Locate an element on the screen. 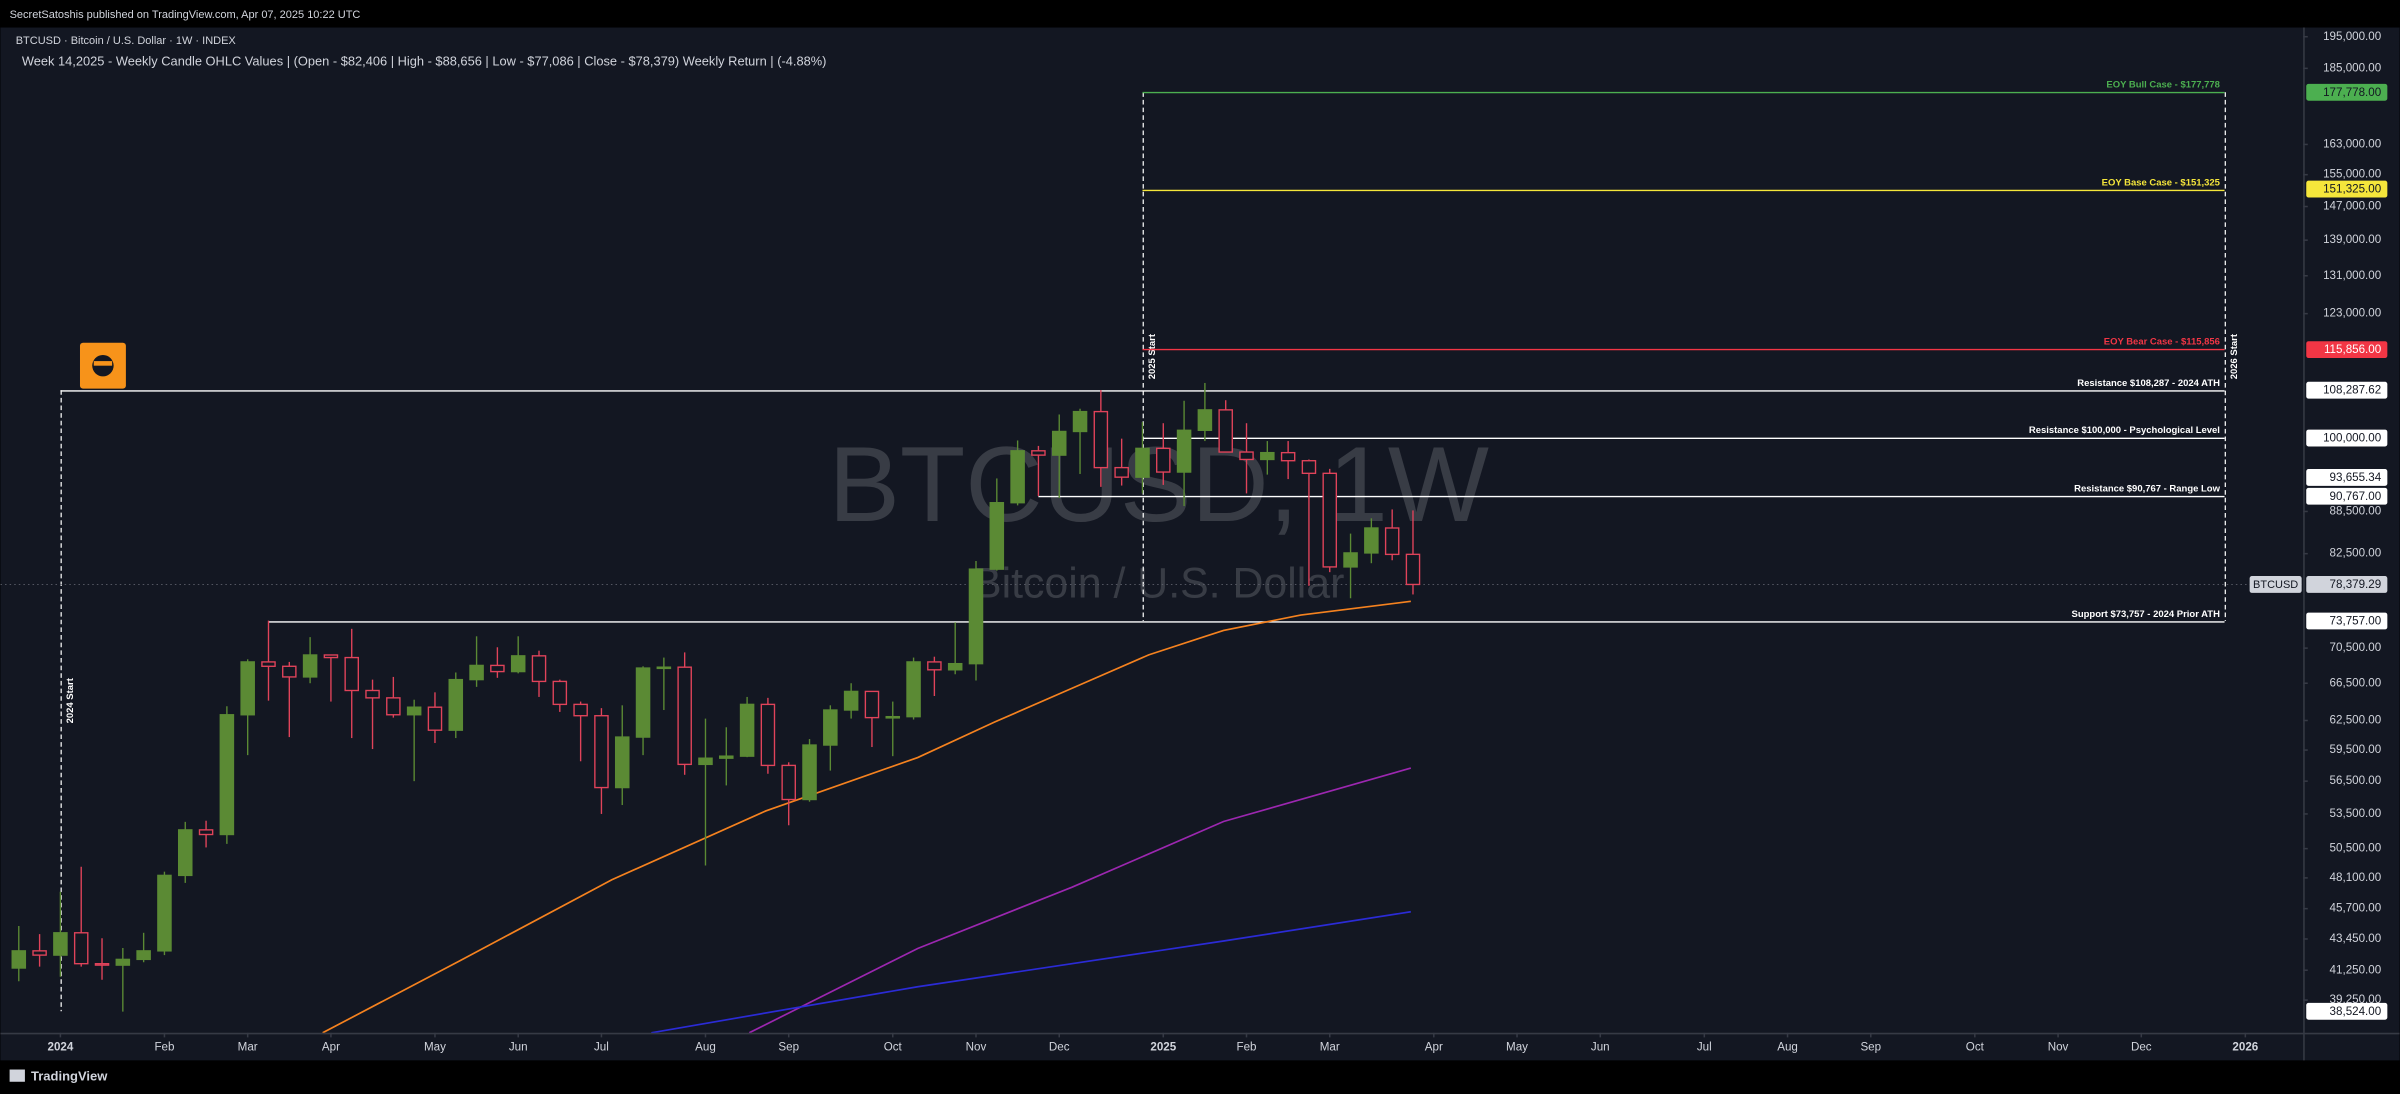  level-price-label: 90,767.00 is located at coordinates (2356, 496).